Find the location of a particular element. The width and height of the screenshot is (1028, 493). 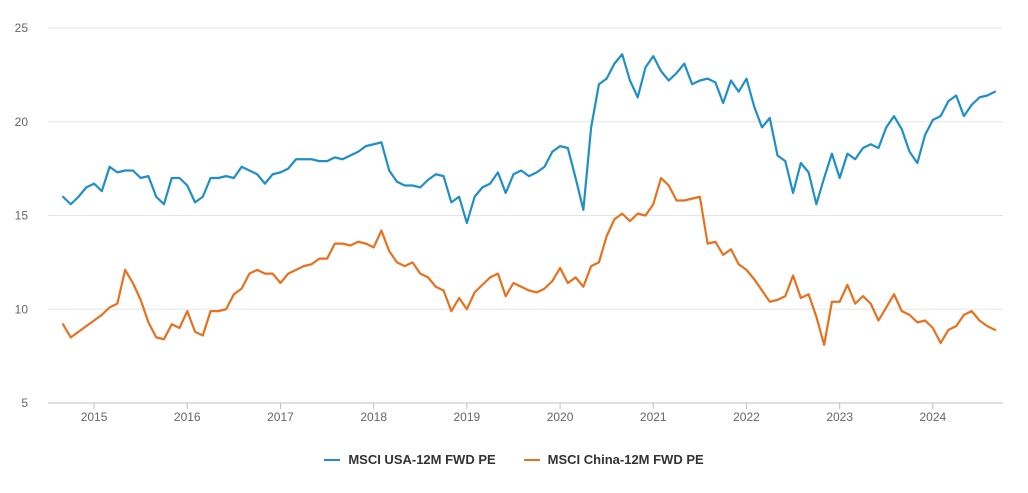

x-tick-label: 2017 is located at coordinates (280, 417).